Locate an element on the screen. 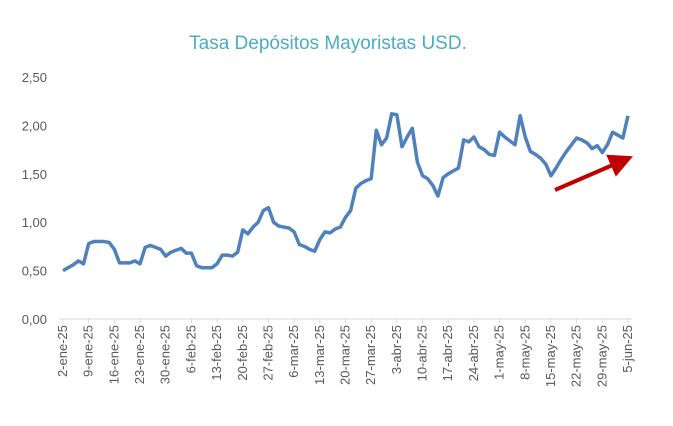  x-tick-label: 20-feb-25 is located at coordinates (242, 353).